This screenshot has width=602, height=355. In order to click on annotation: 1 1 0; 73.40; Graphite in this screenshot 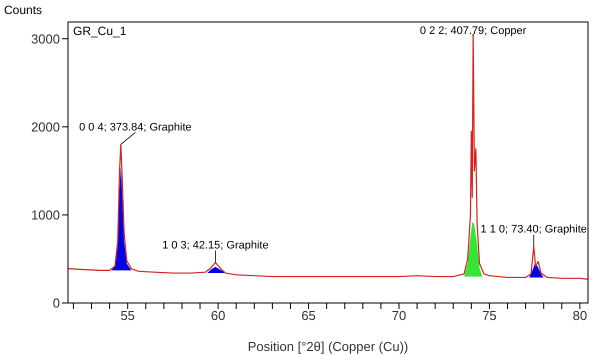, I will do `click(533, 230)`.